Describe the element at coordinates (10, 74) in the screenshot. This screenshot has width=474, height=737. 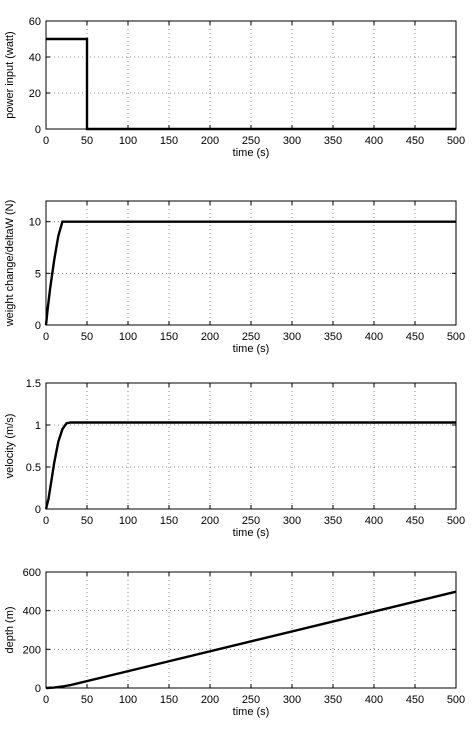
I see `y-axis-label: power input (watt)` at that location.